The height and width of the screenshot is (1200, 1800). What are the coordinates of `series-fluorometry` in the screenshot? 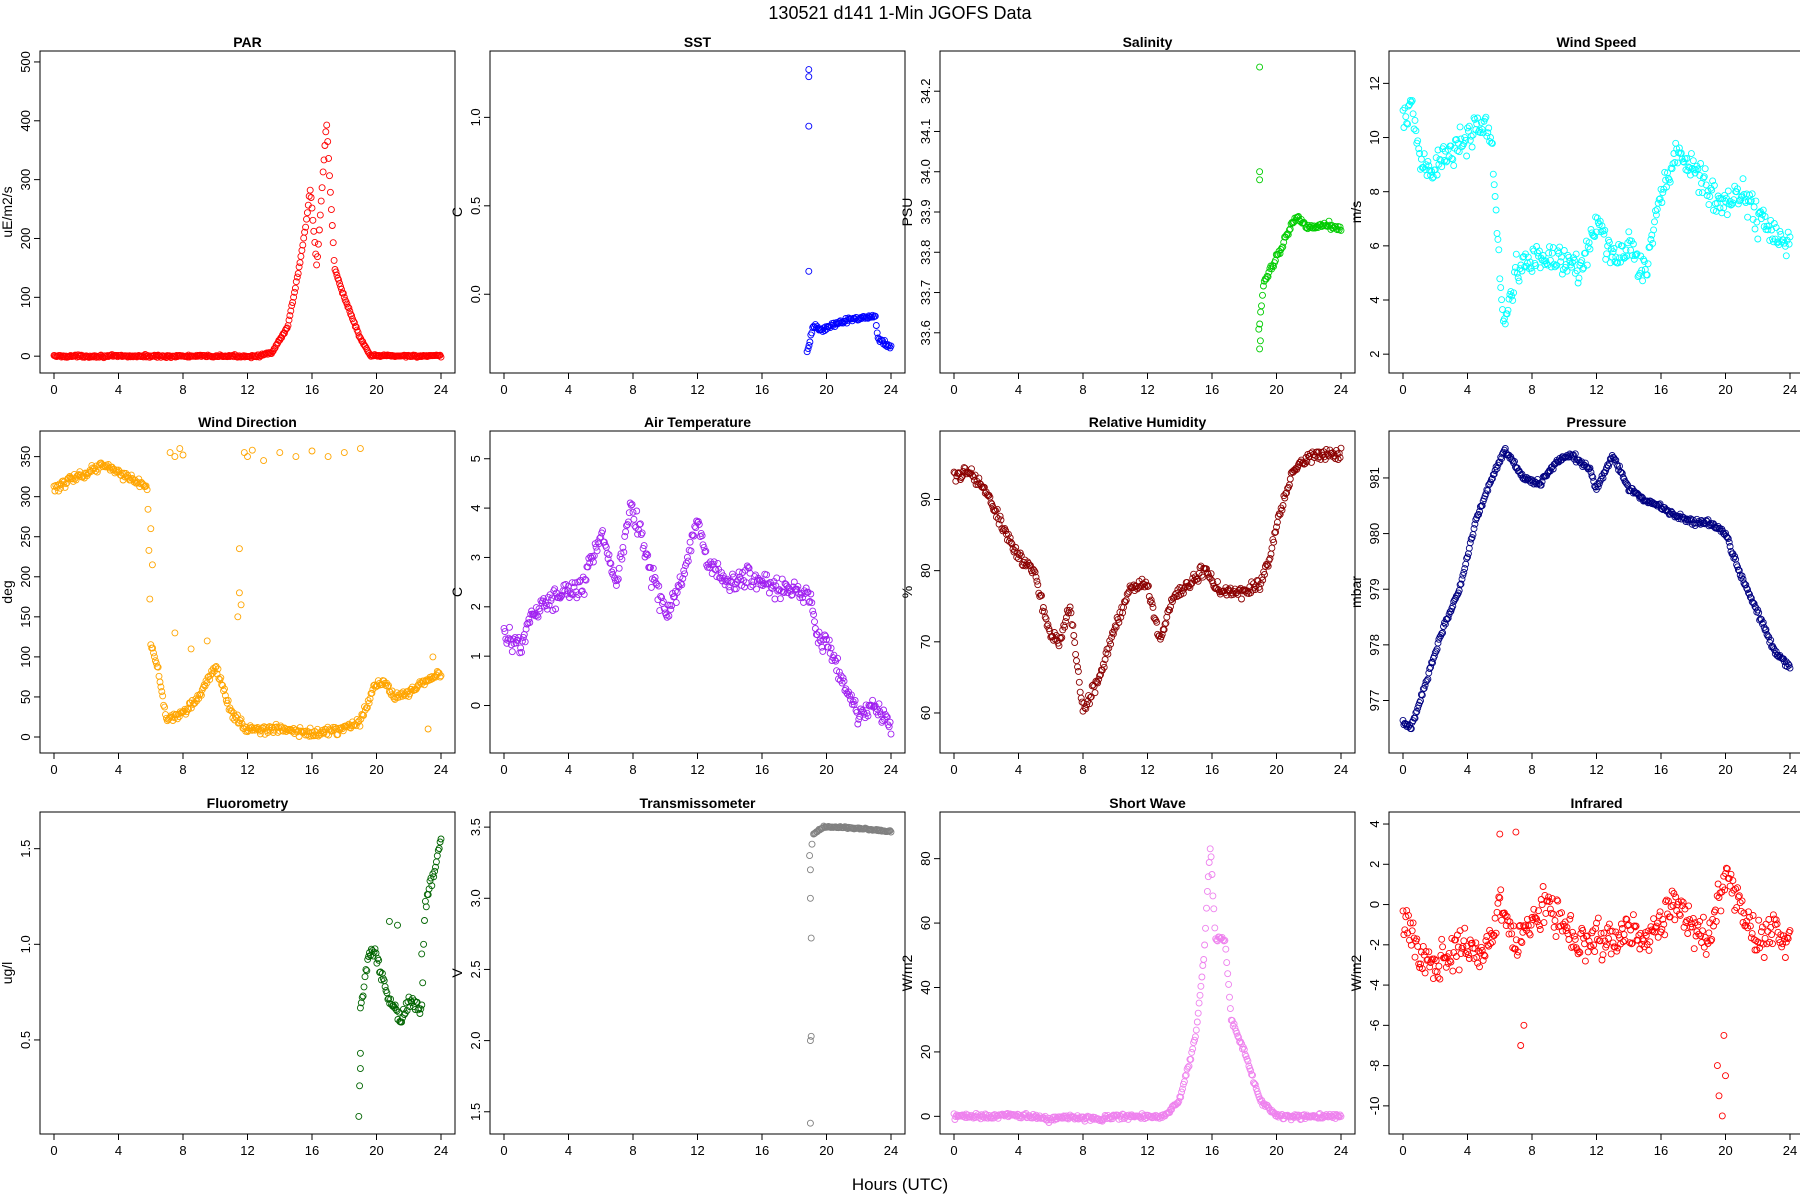 It's located at (400, 977).